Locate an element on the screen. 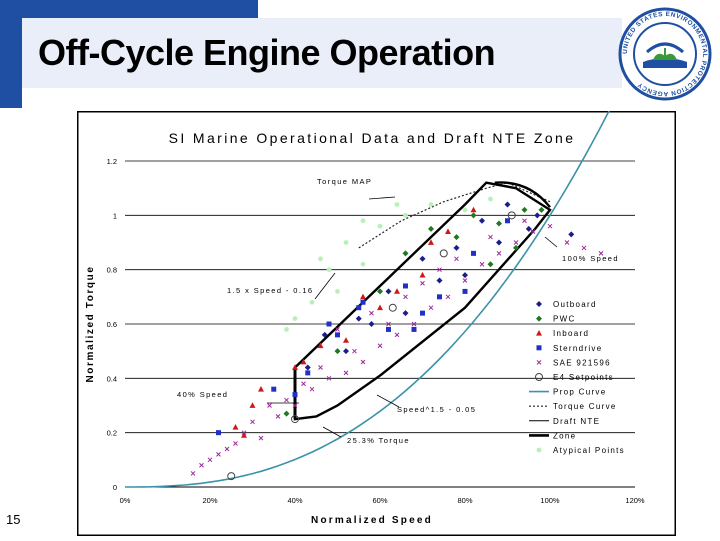  legend-label: E4 Setpoints is located at coordinates (583, 377).